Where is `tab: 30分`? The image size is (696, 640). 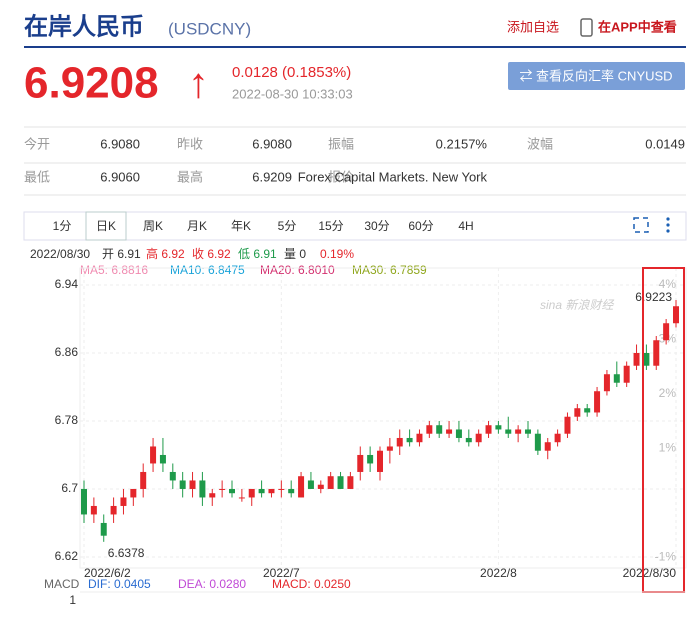
tab: 30分 is located at coordinates (376, 226).